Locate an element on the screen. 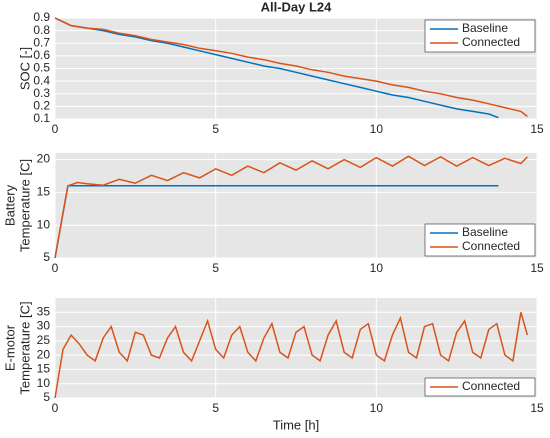 This screenshot has width=550, height=438. y-tick-label: 0.4 is located at coordinates (41, 80).